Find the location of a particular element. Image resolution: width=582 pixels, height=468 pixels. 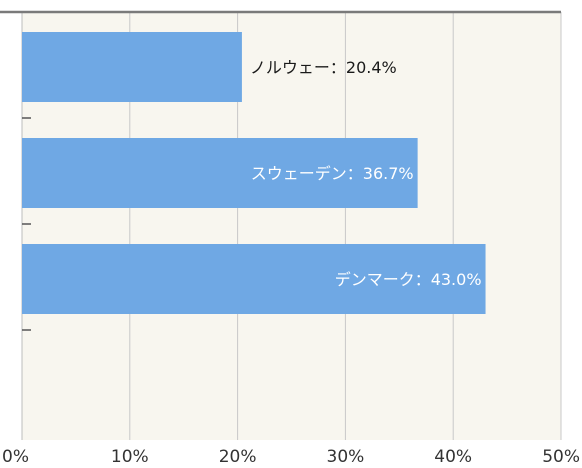

bar-data-label: スウェーデン：36.7% is located at coordinates (332, 173).